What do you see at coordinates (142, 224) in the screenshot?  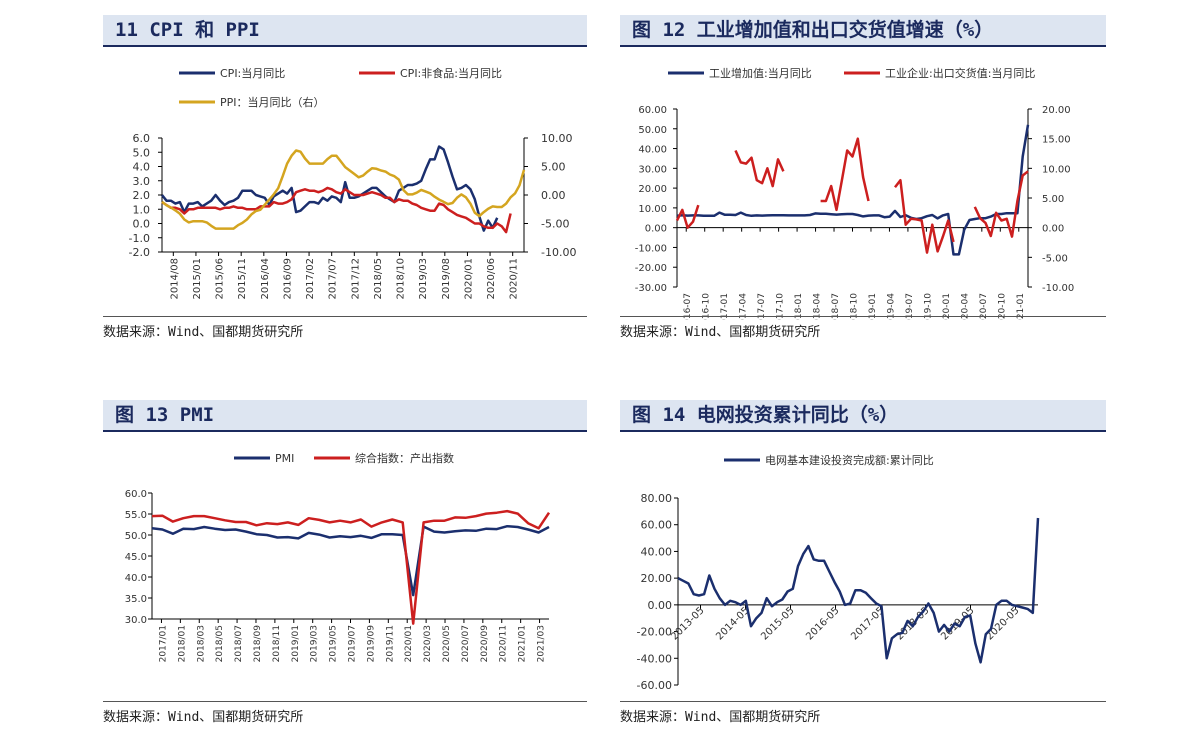 I see `y-tick-label-left: 0.0` at bounding box center [142, 224].